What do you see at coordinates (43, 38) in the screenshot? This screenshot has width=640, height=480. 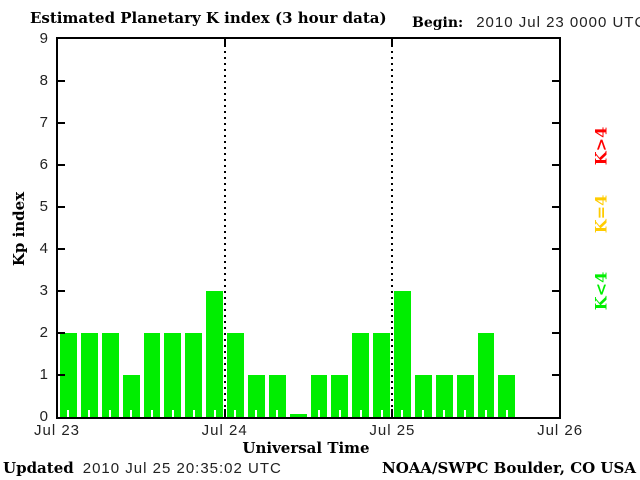 I see `y-tick-label: 9` at bounding box center [43, 38].